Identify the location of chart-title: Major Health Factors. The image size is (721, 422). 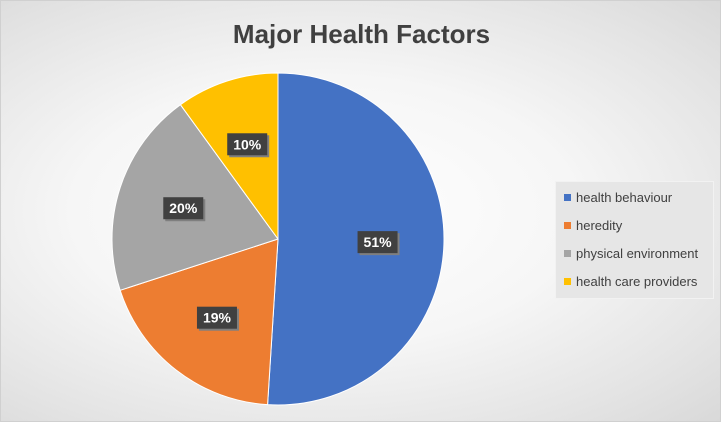
(361, 34).